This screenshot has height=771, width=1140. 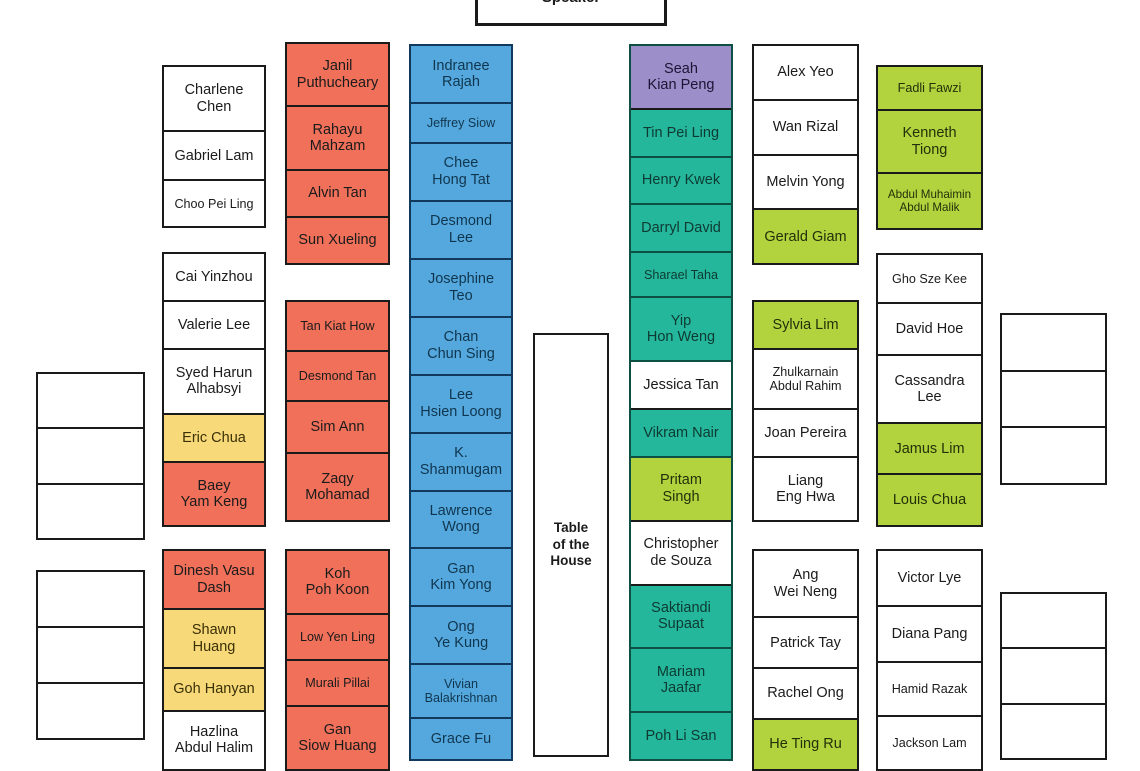 I want to click on seat-sim-ann: Sim Ann, so click(x=337, y=427).